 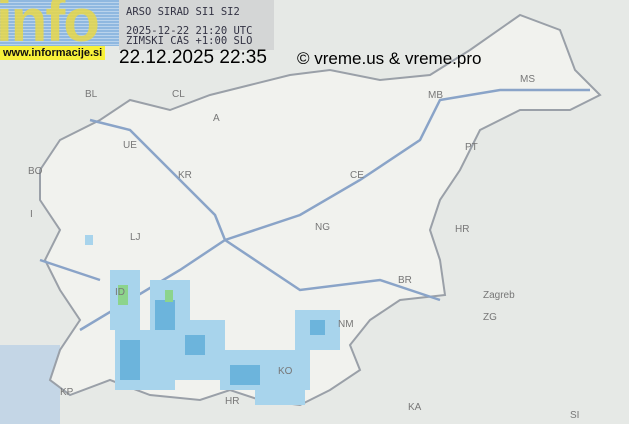 I want to click on svg-text: PT, so click(x=471, y=147).